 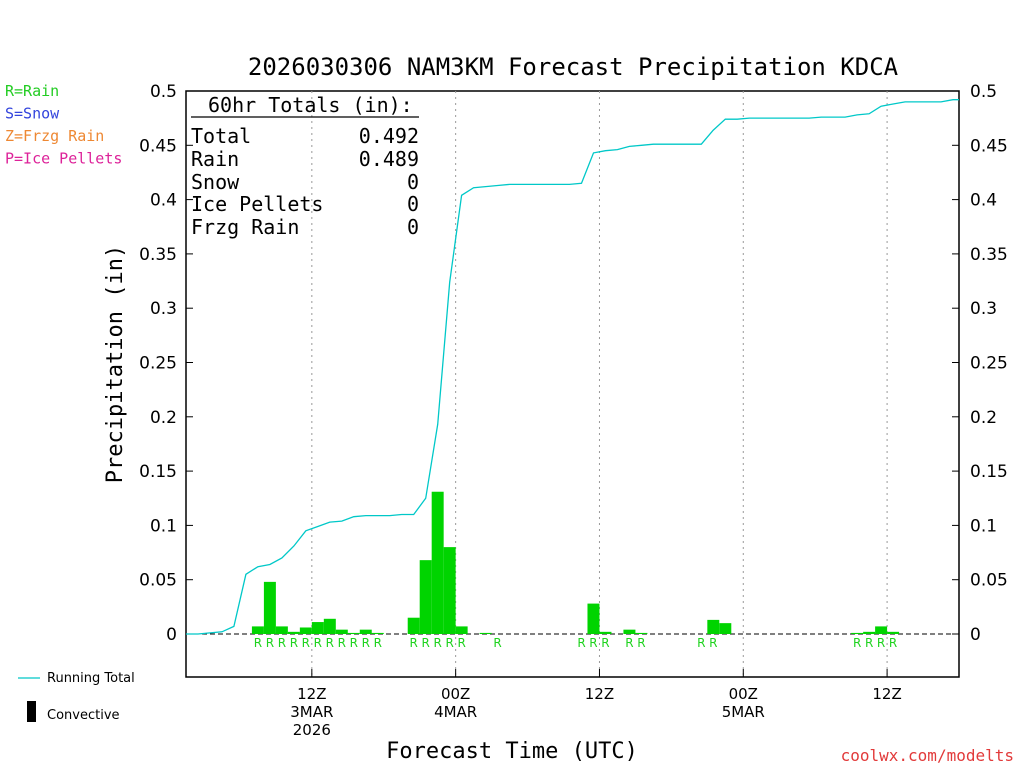 I want to click on ptype-legend-item: P=Ice Pellets, so click(x=63, y=159).